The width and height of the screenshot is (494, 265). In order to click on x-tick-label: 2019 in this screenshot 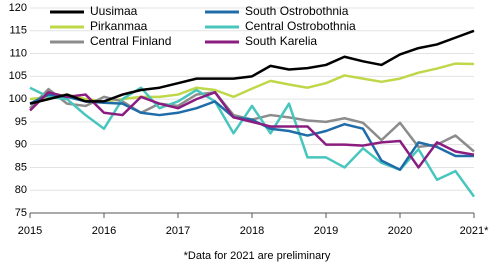, I will do `click(326, 231)`.